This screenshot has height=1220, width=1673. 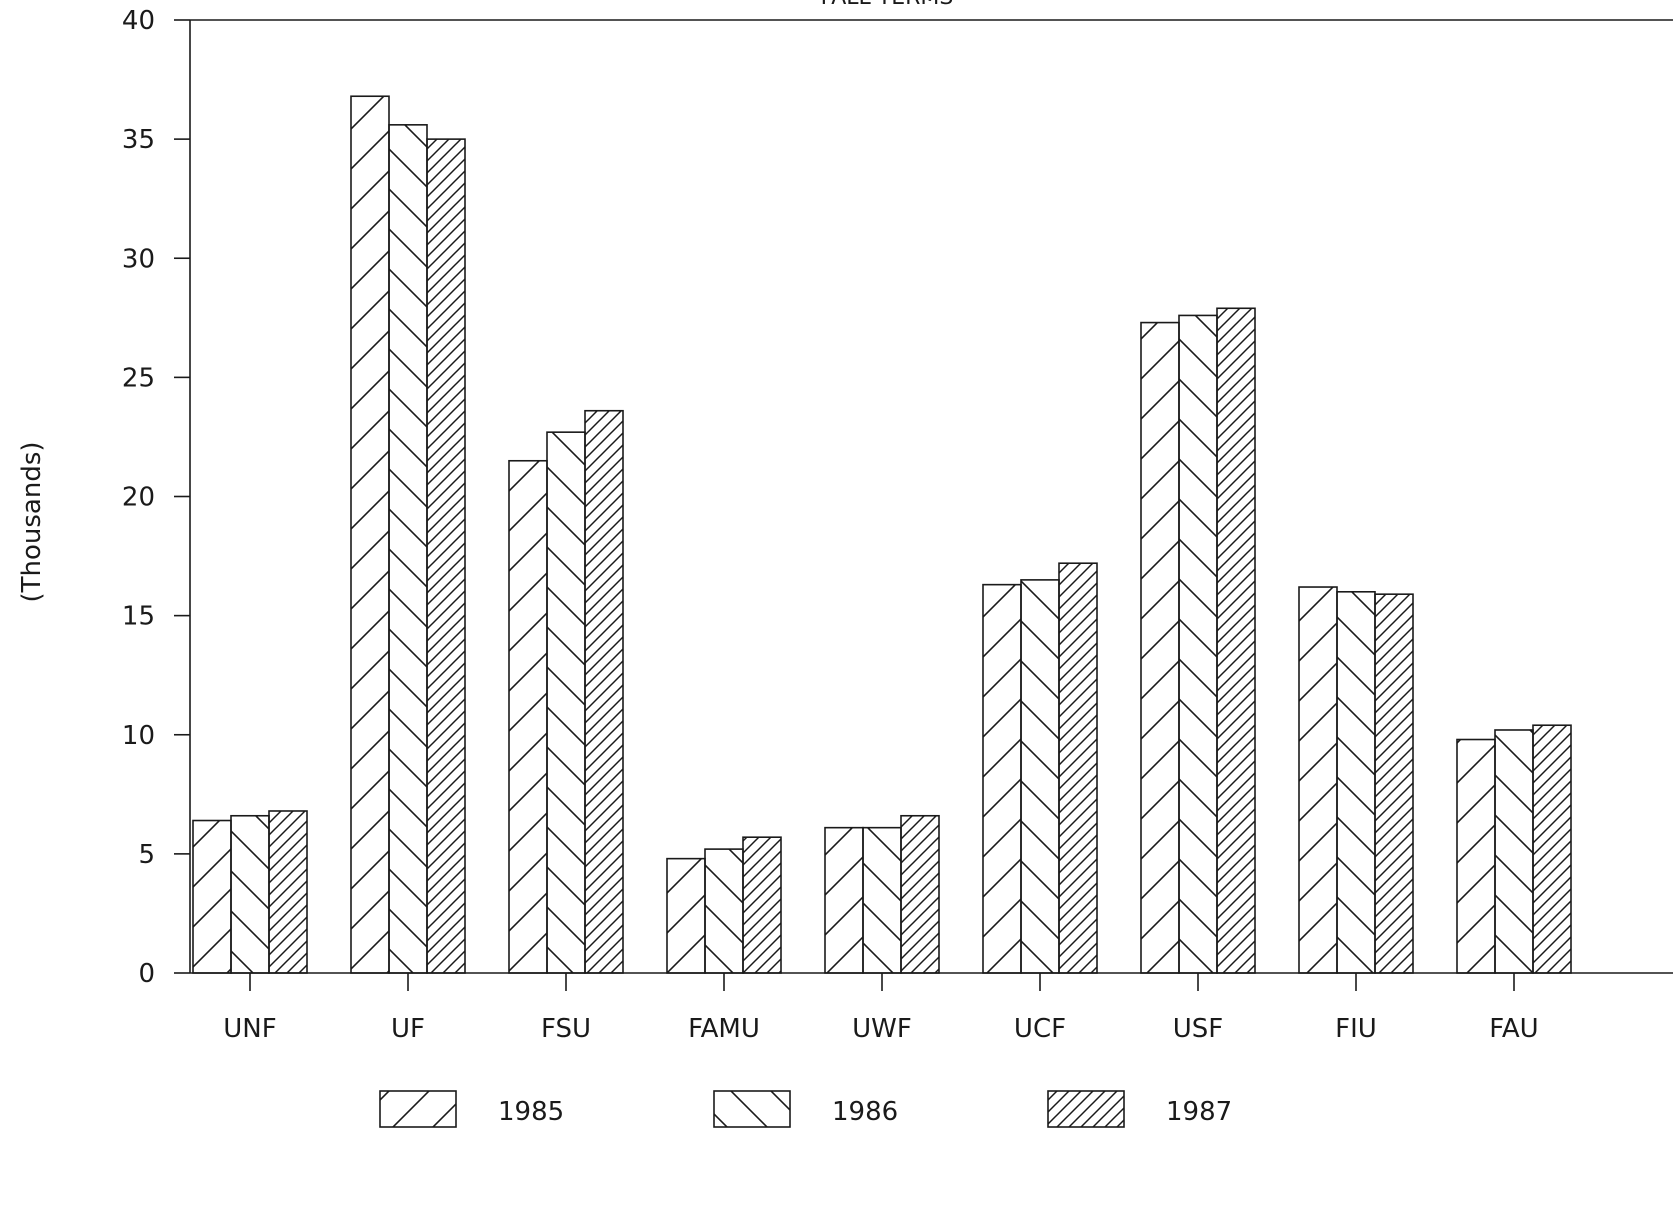 I want to click on bar-group-uwf, so click(x=882, y=894).